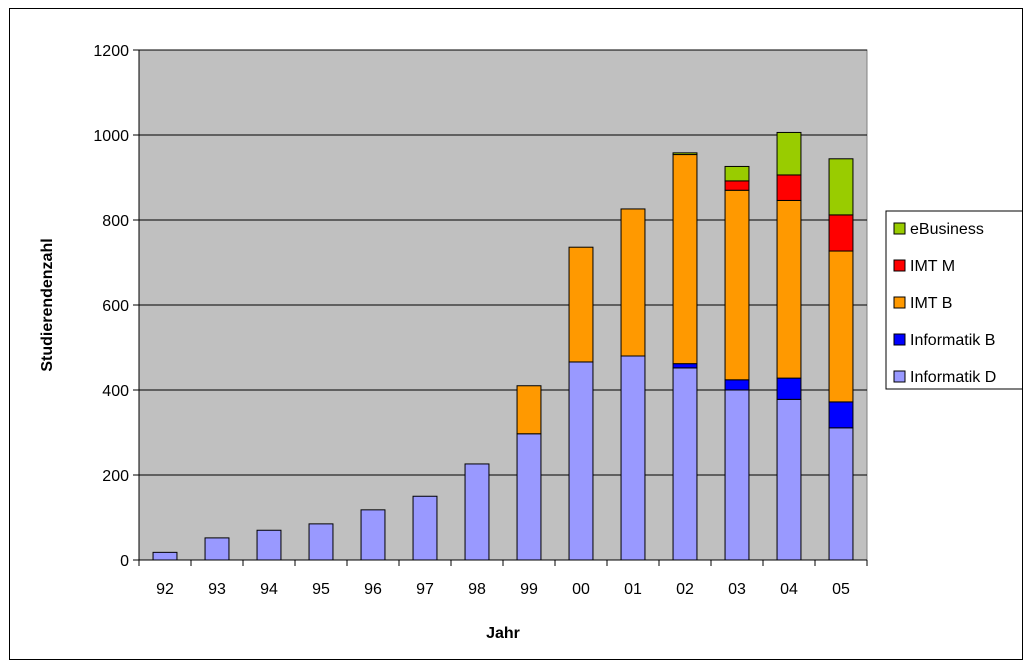  What do you see at coordinates (115, 476) in the screenshot?
I see `y-tick-label: 200` at bounding box center [115, 476].